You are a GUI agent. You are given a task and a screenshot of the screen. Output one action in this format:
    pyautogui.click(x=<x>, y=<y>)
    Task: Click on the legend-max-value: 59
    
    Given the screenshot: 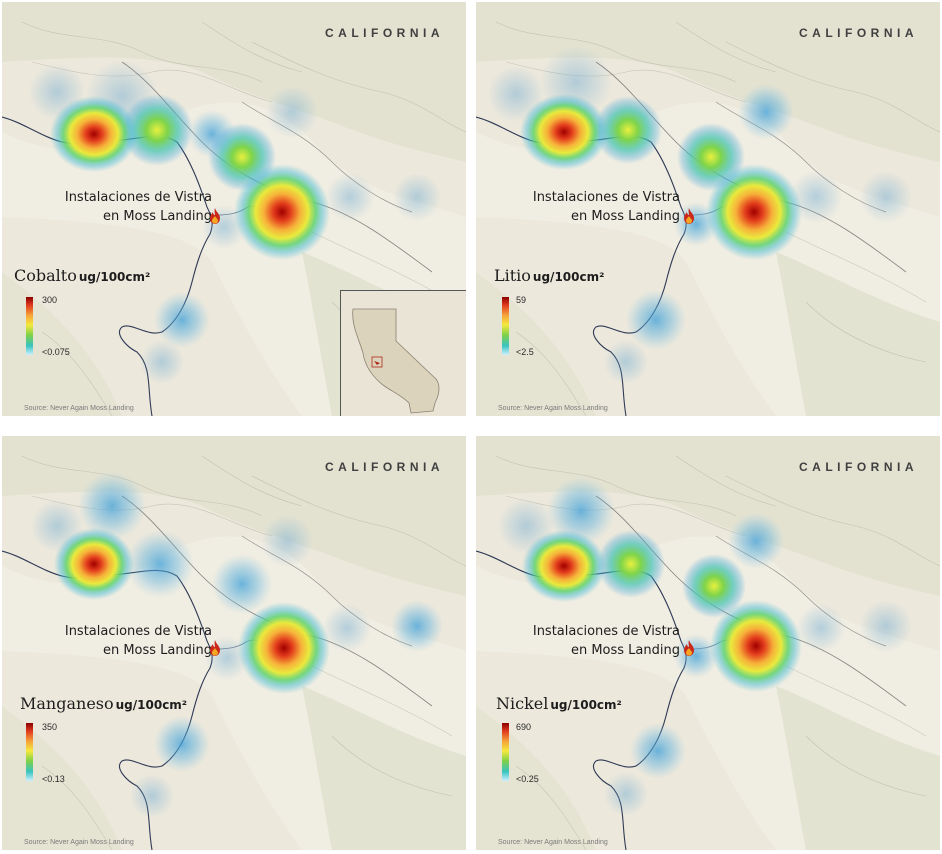 What is the action you would take?
    pyautogui.click(x=521, y=300)
    